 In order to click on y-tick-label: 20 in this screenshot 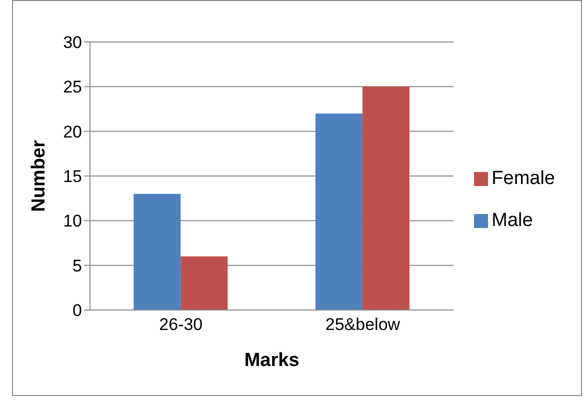, I will do `click(72, 132)`.